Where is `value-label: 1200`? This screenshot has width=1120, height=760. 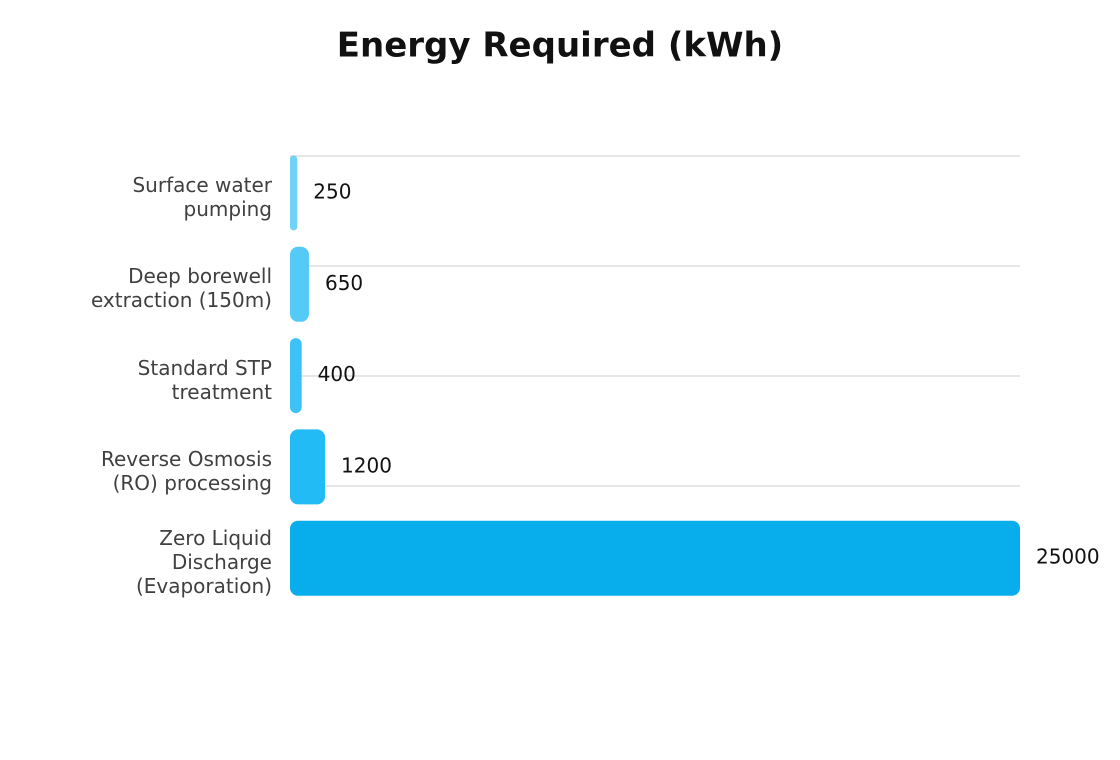 value-label: 1200 is located at coordinates (366, 465).